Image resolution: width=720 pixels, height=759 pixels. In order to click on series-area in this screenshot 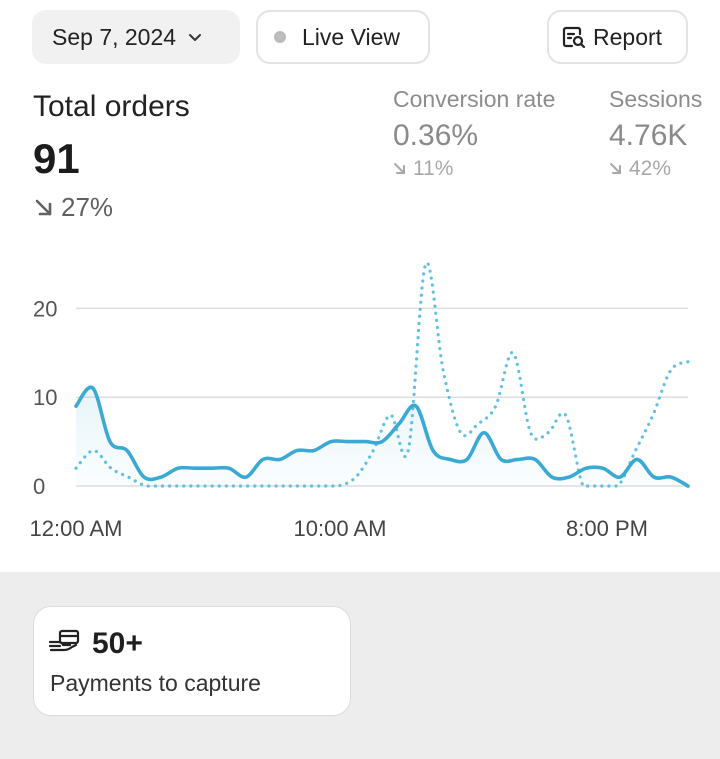, I will do `click(382, 436)`.